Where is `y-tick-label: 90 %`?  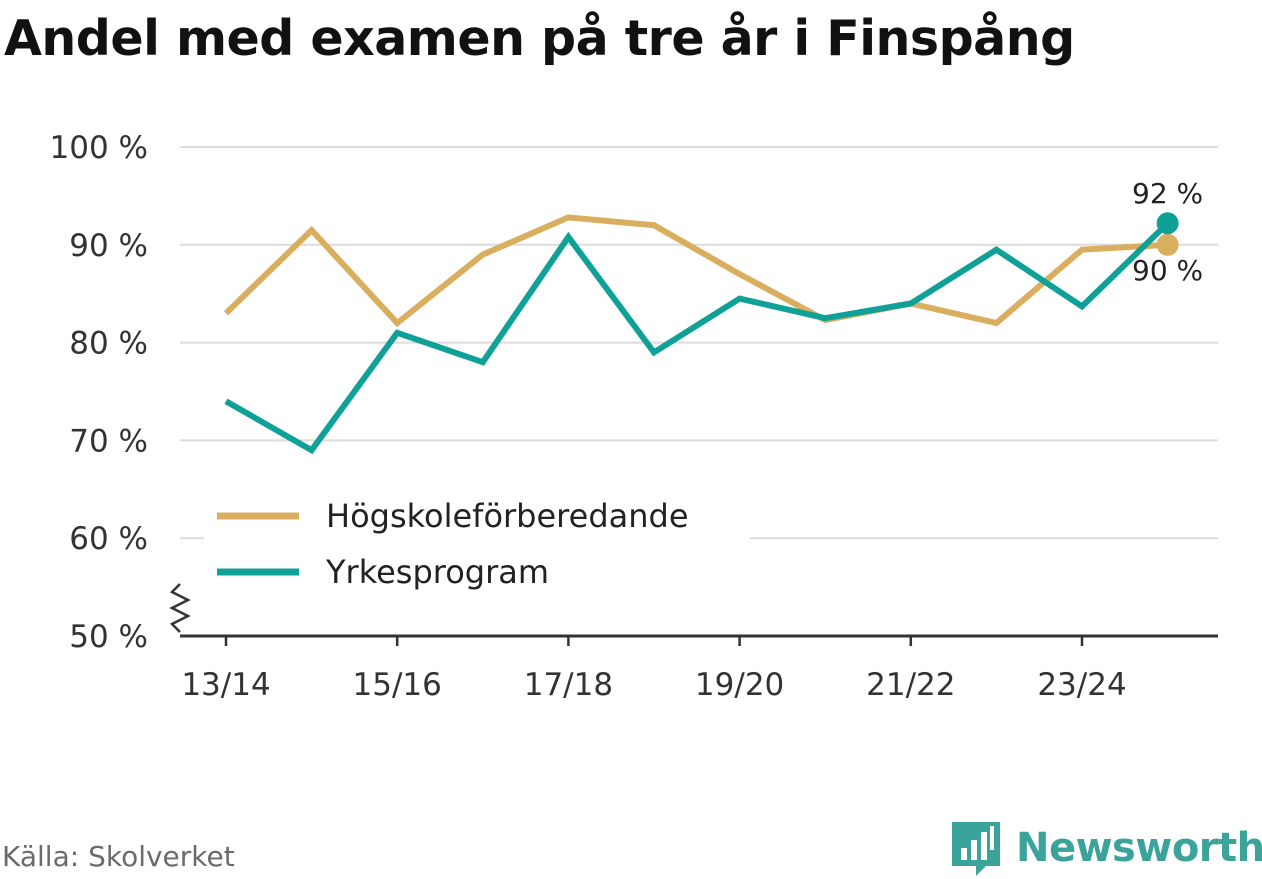 y-tick-label: 90 % is located at coordinates (108, 246).